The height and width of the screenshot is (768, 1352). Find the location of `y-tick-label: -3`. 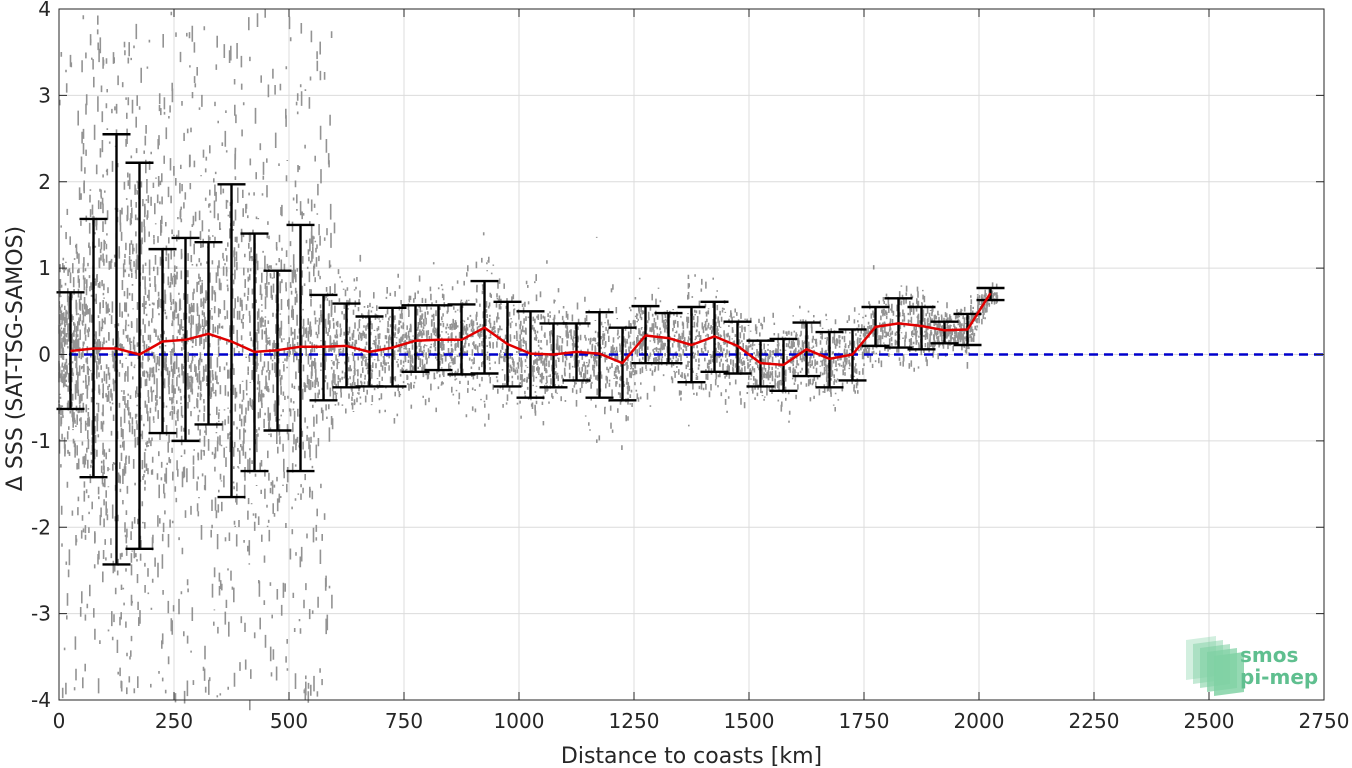

y-tick-label: -3 is located at coordinates (41, 614).